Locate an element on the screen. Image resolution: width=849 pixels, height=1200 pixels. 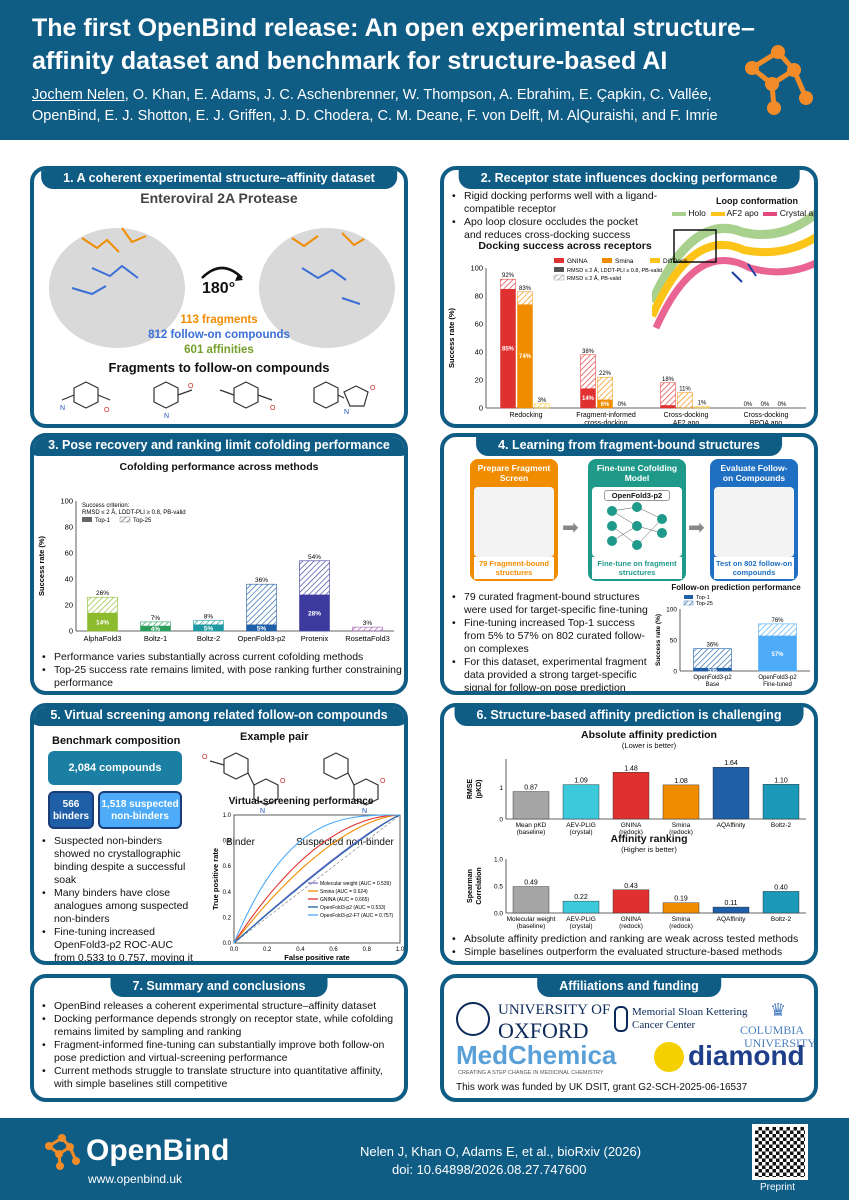
x-tick-label: AlphaFold3 is located at coordinates (103, 638).